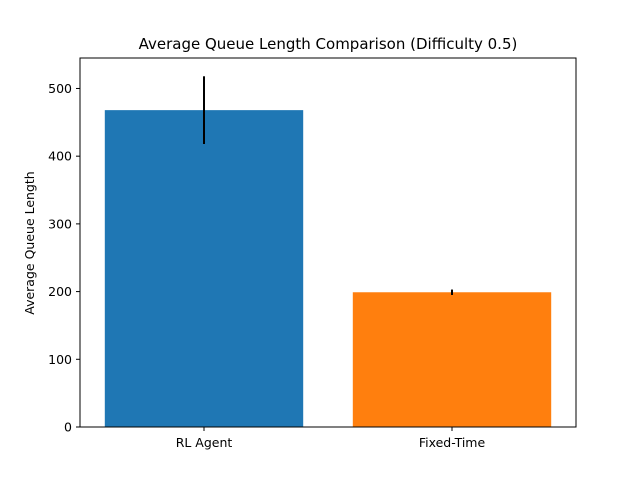 Image resolution: width=640 pixels, height=485 pixels. I want to click on y-tick-label-5: 500, so click(60, 88).